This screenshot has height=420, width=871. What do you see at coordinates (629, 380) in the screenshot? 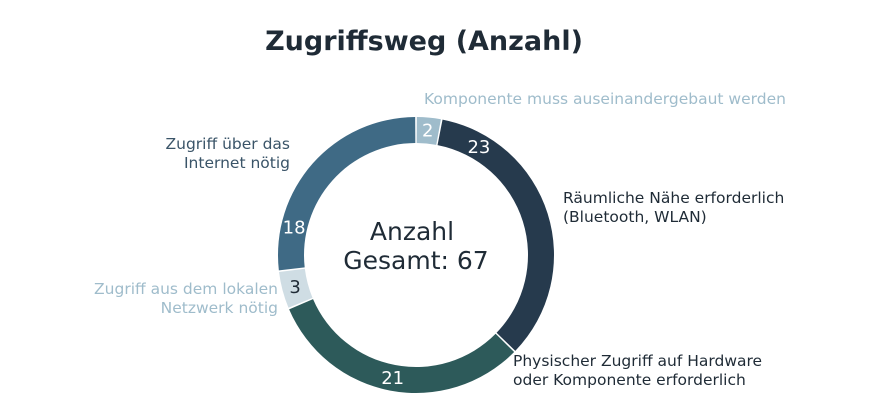
I see `slice-label-2-line-1: oder Komponente erforderlich` at bounding box center [629, 380].